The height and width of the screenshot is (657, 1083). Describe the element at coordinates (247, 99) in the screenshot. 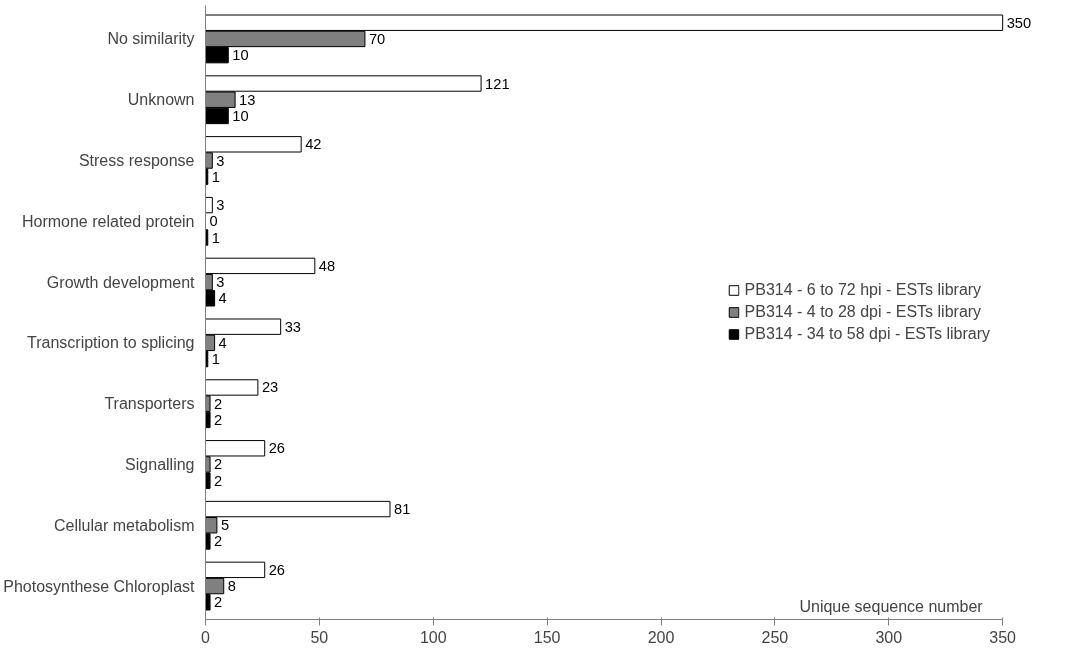

I see `data-label: 13` at that location.